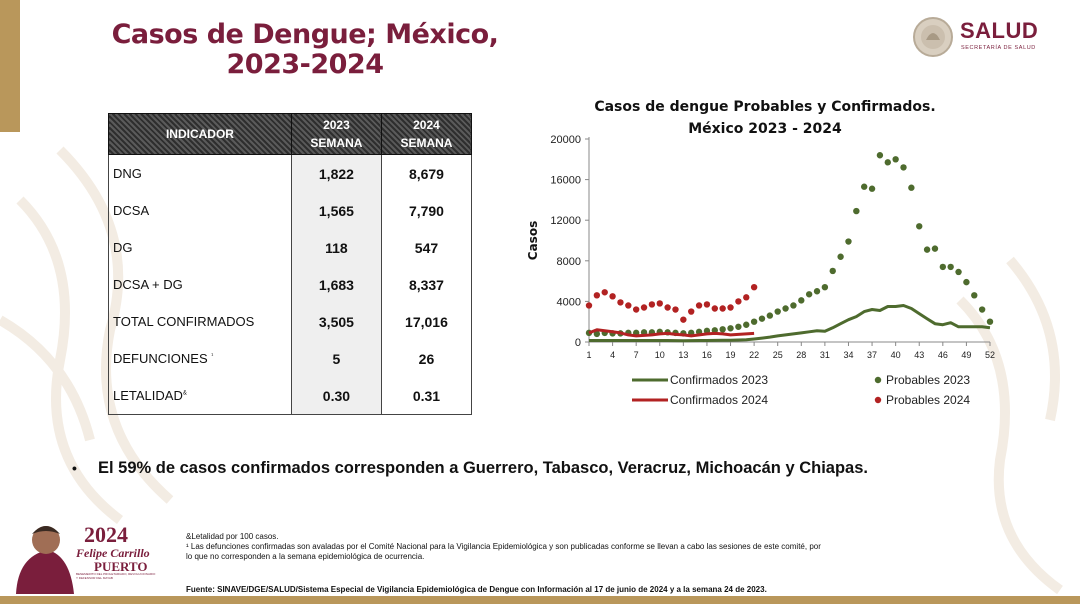 This screenshot has width=1080, height=604. I want to click on value-2024: 17,016, so click(426, 321).